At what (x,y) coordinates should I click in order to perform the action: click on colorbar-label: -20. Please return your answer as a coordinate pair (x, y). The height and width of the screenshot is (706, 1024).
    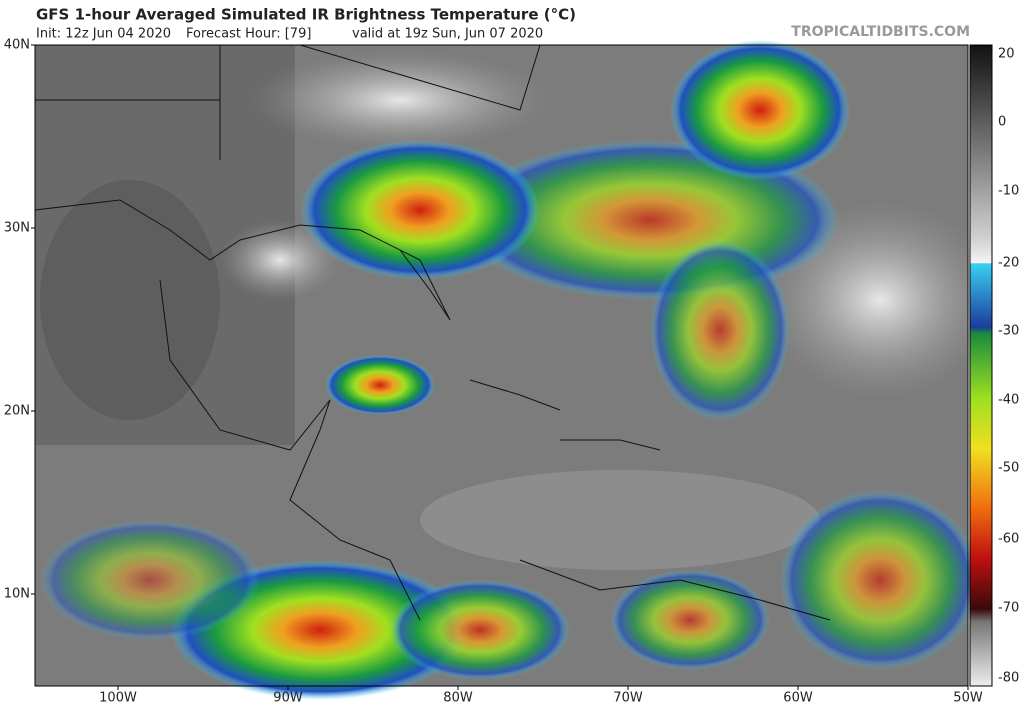
    Looking at the image, I should click on (1008, 263).